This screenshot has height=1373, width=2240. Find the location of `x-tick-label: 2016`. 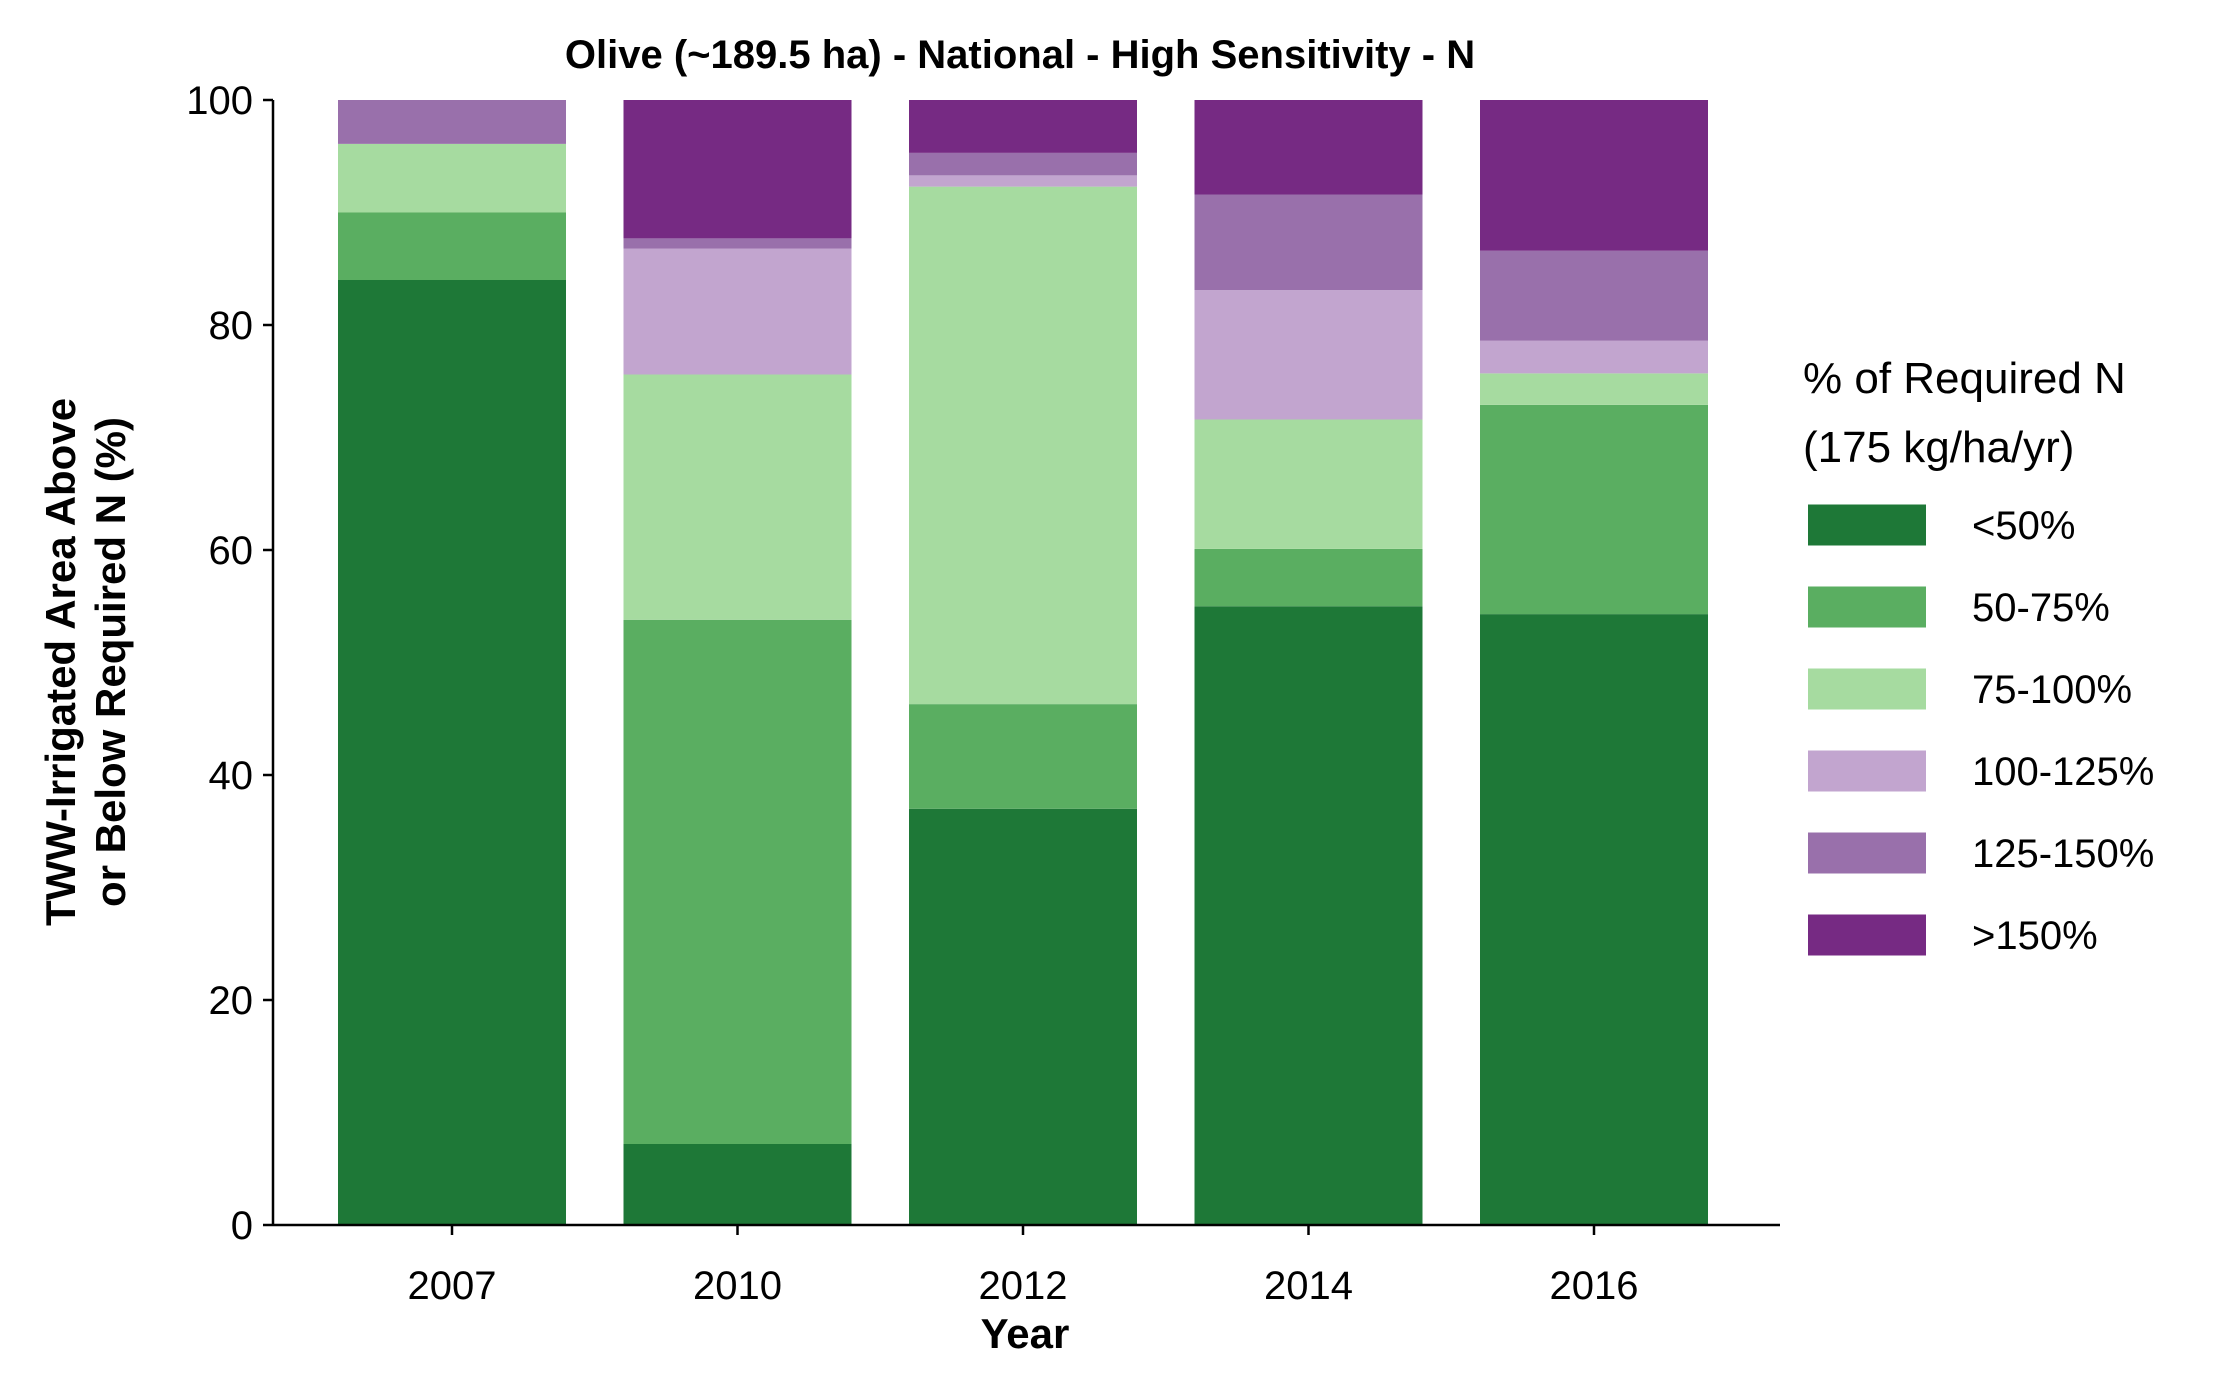

x-tick-label: 2016 is located at coordinates (1594, 1286).